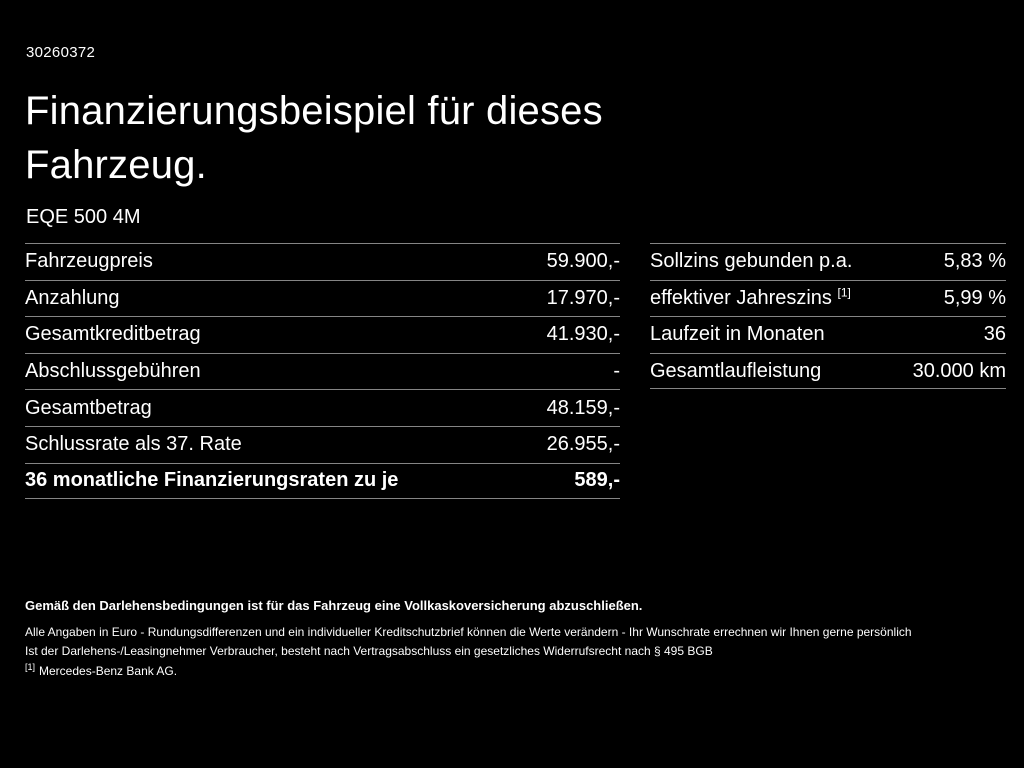 The image size is (1024, 768). What do you see at coordinates (314, 111) in the screenshot?
I see `page-title-line1: Finanzierungsbeispiel für dieses` at bounding box center [314, 111].